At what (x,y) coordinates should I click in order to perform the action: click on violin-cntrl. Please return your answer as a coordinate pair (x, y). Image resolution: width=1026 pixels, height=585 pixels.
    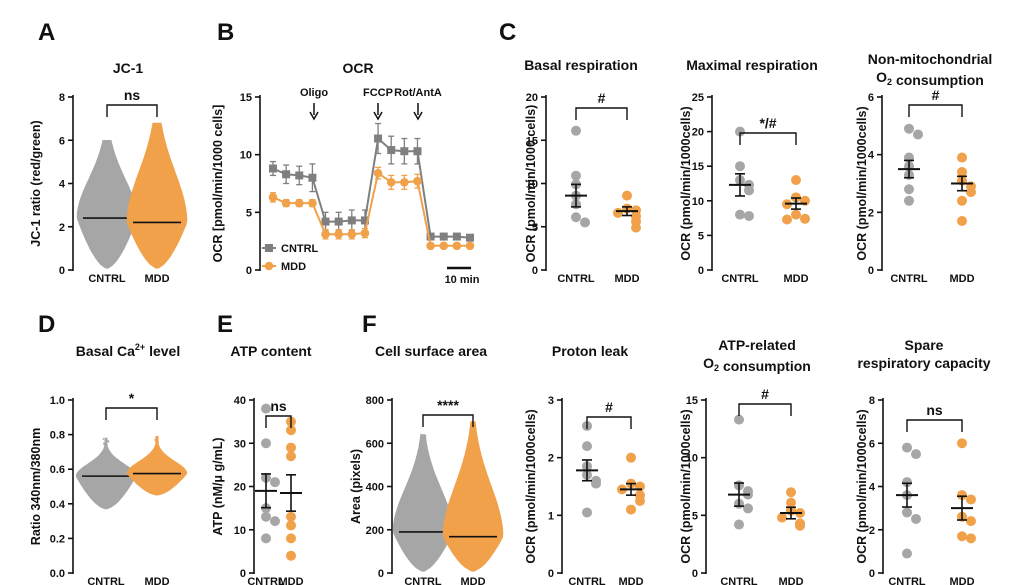
    Looking at the image, I should click on (107, 204).